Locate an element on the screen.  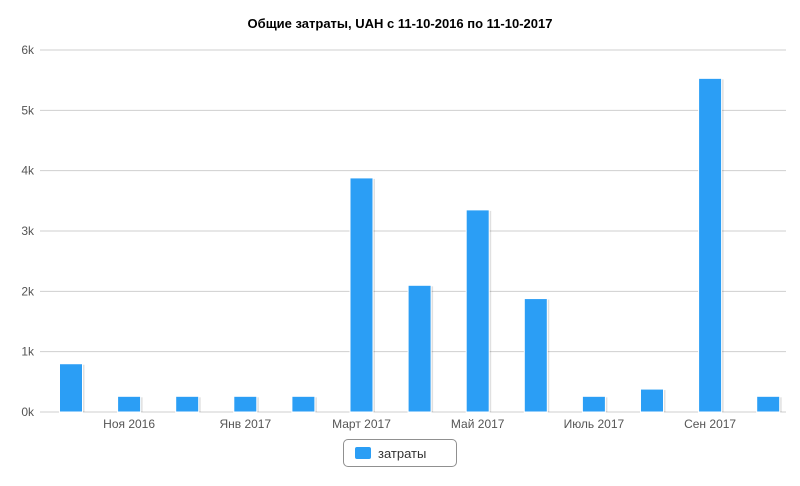
y-tick-label: 3k is located at coordinates (28, 231).